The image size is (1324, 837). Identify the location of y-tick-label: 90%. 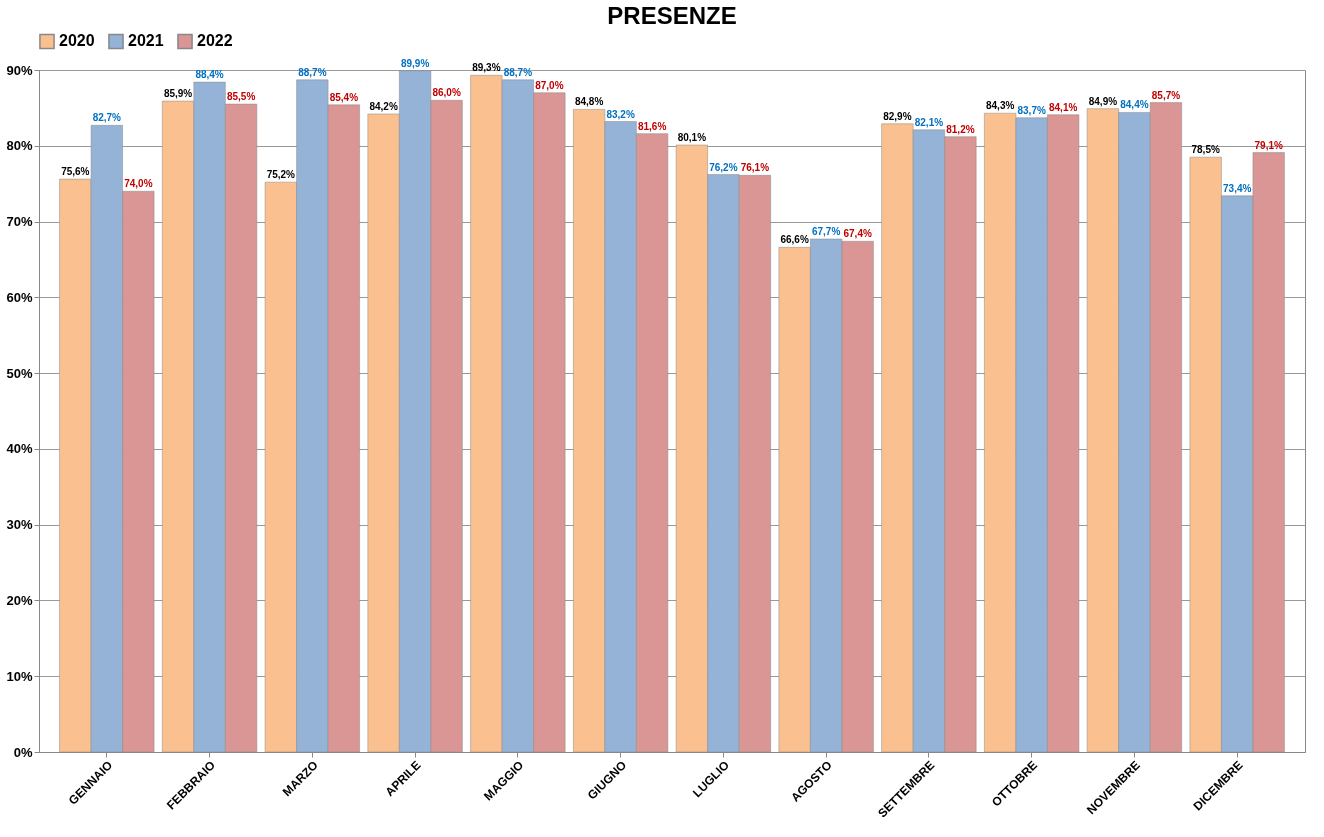
(19, 70).